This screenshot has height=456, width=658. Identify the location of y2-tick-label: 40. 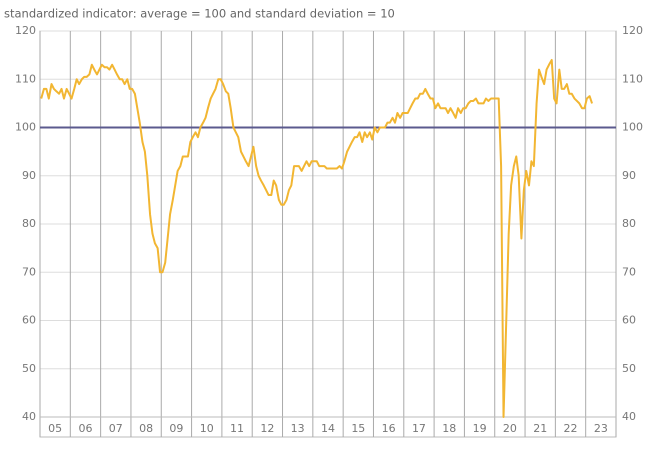
(629, 416).